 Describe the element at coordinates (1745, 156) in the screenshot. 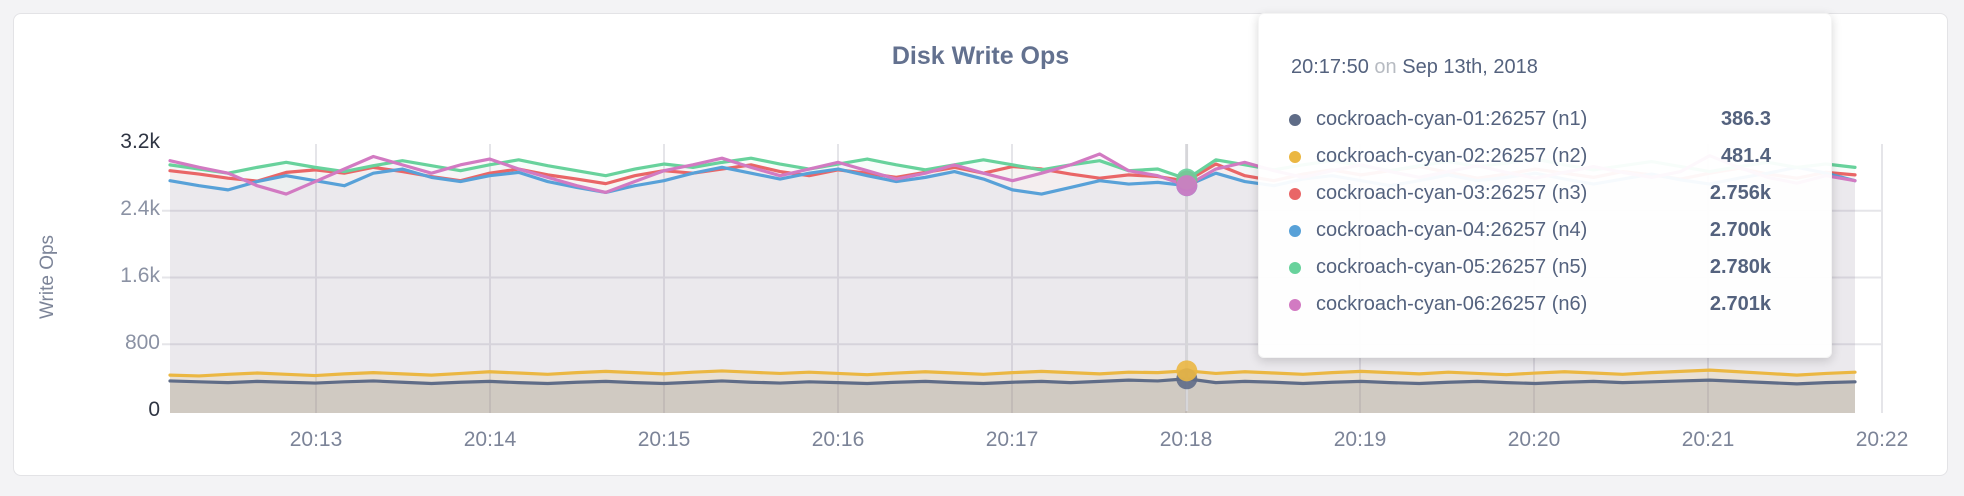

I see `series-value: 481.4` at that location.